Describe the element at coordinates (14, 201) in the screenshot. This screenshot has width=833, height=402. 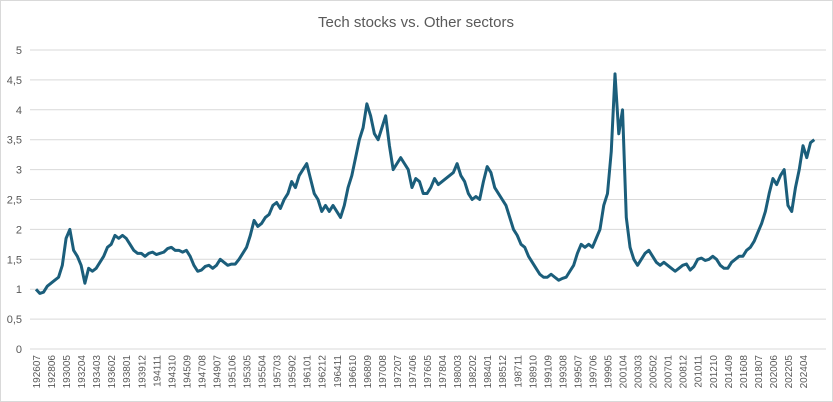
I see `y-tick-label: 2,5` at that location.